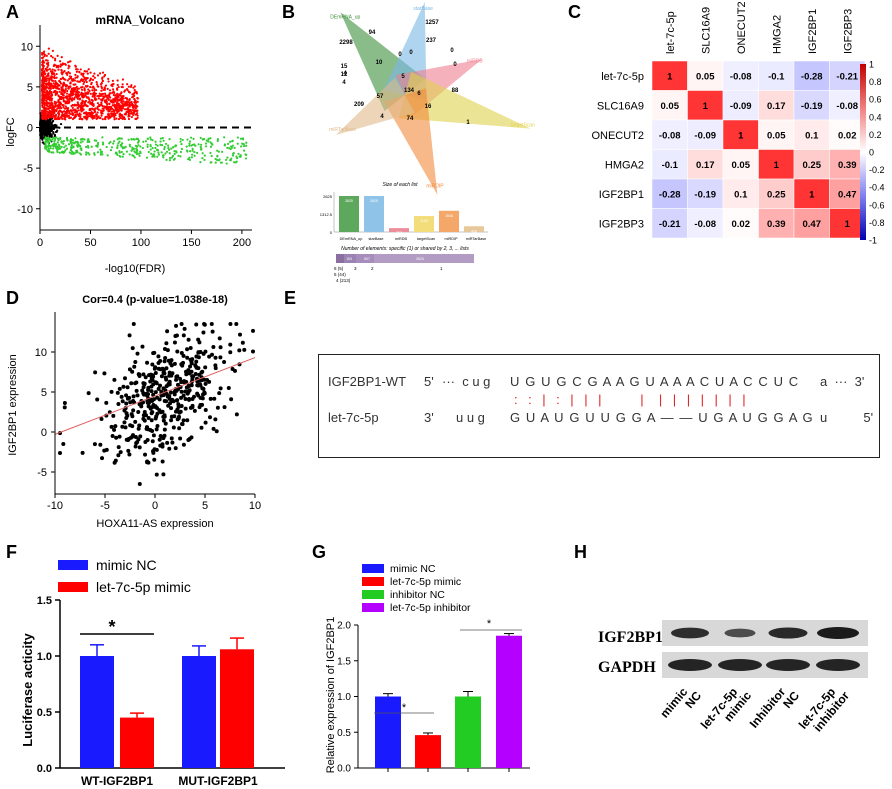 Image resolution: width=892 pixels, height=789 pixels. I want to click on colorbar-tick: -0.4, so click(877, 188).